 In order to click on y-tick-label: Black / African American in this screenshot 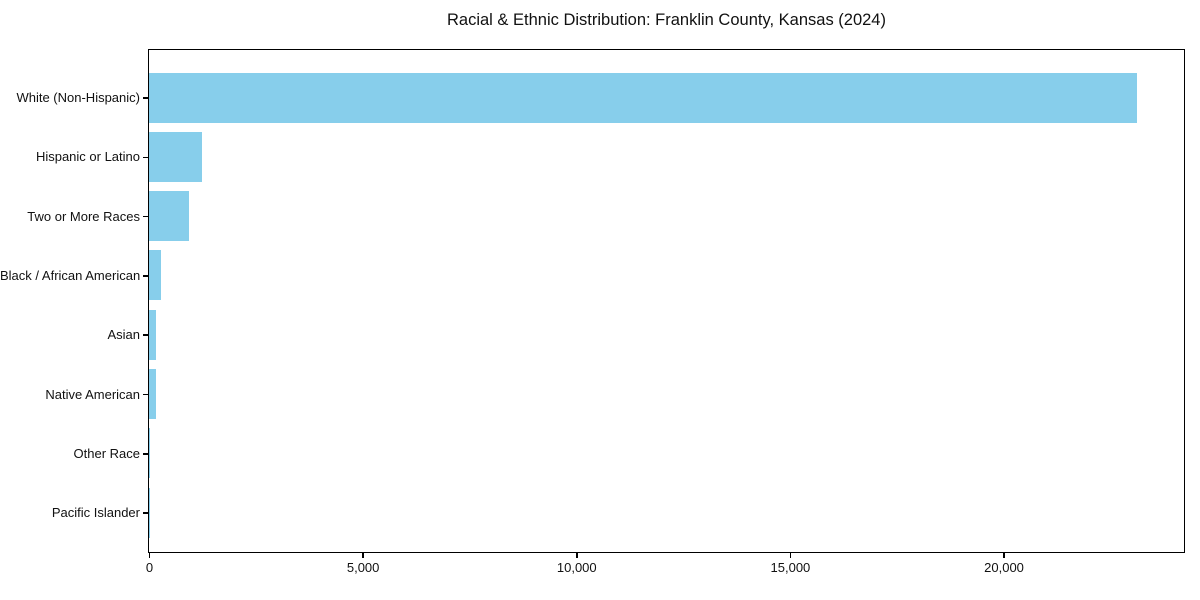, I will do `click(70, 275)`.